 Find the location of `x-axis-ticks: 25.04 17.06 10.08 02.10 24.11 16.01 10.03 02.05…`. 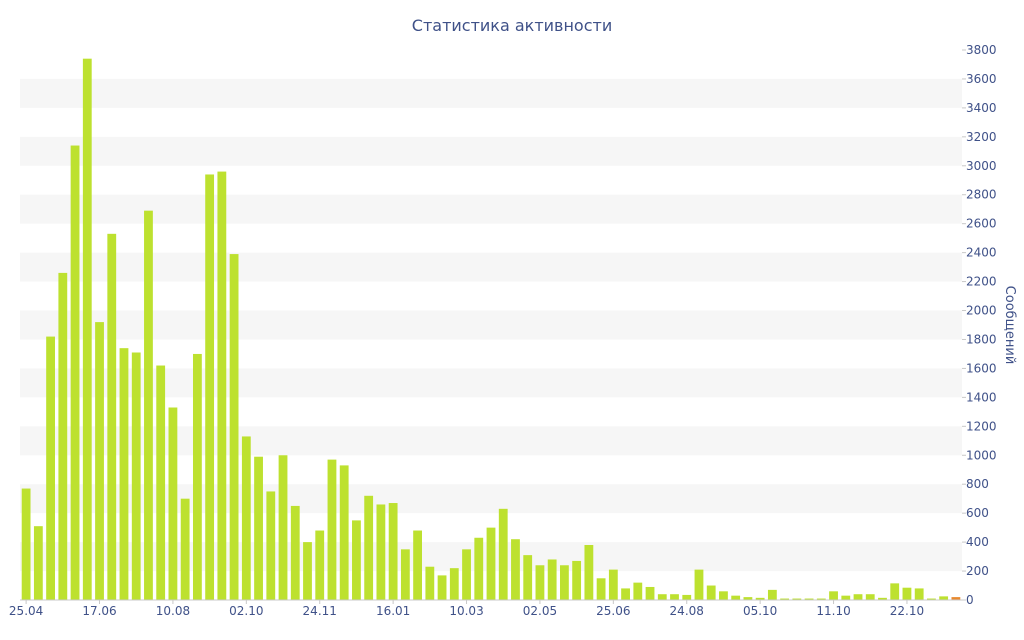

x-axis-ticks: 25.04 17.06 10.08 02.10 24.11 16.01 10.03 02.05… is located at coordinates (466, 609).